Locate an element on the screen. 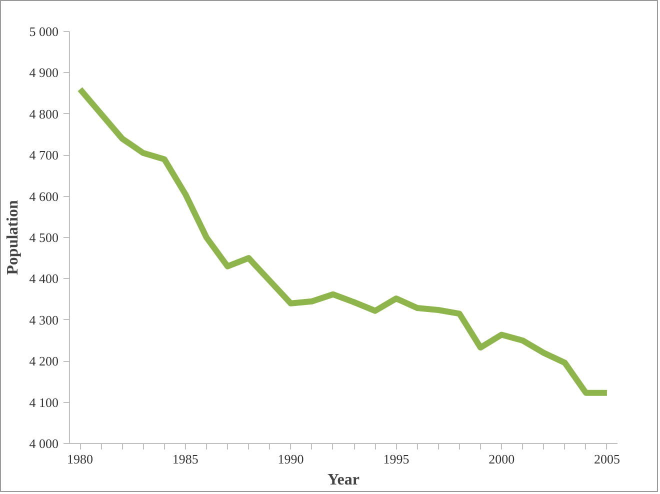  x-tick-label: 1985 is located at coordinates (185, 459).